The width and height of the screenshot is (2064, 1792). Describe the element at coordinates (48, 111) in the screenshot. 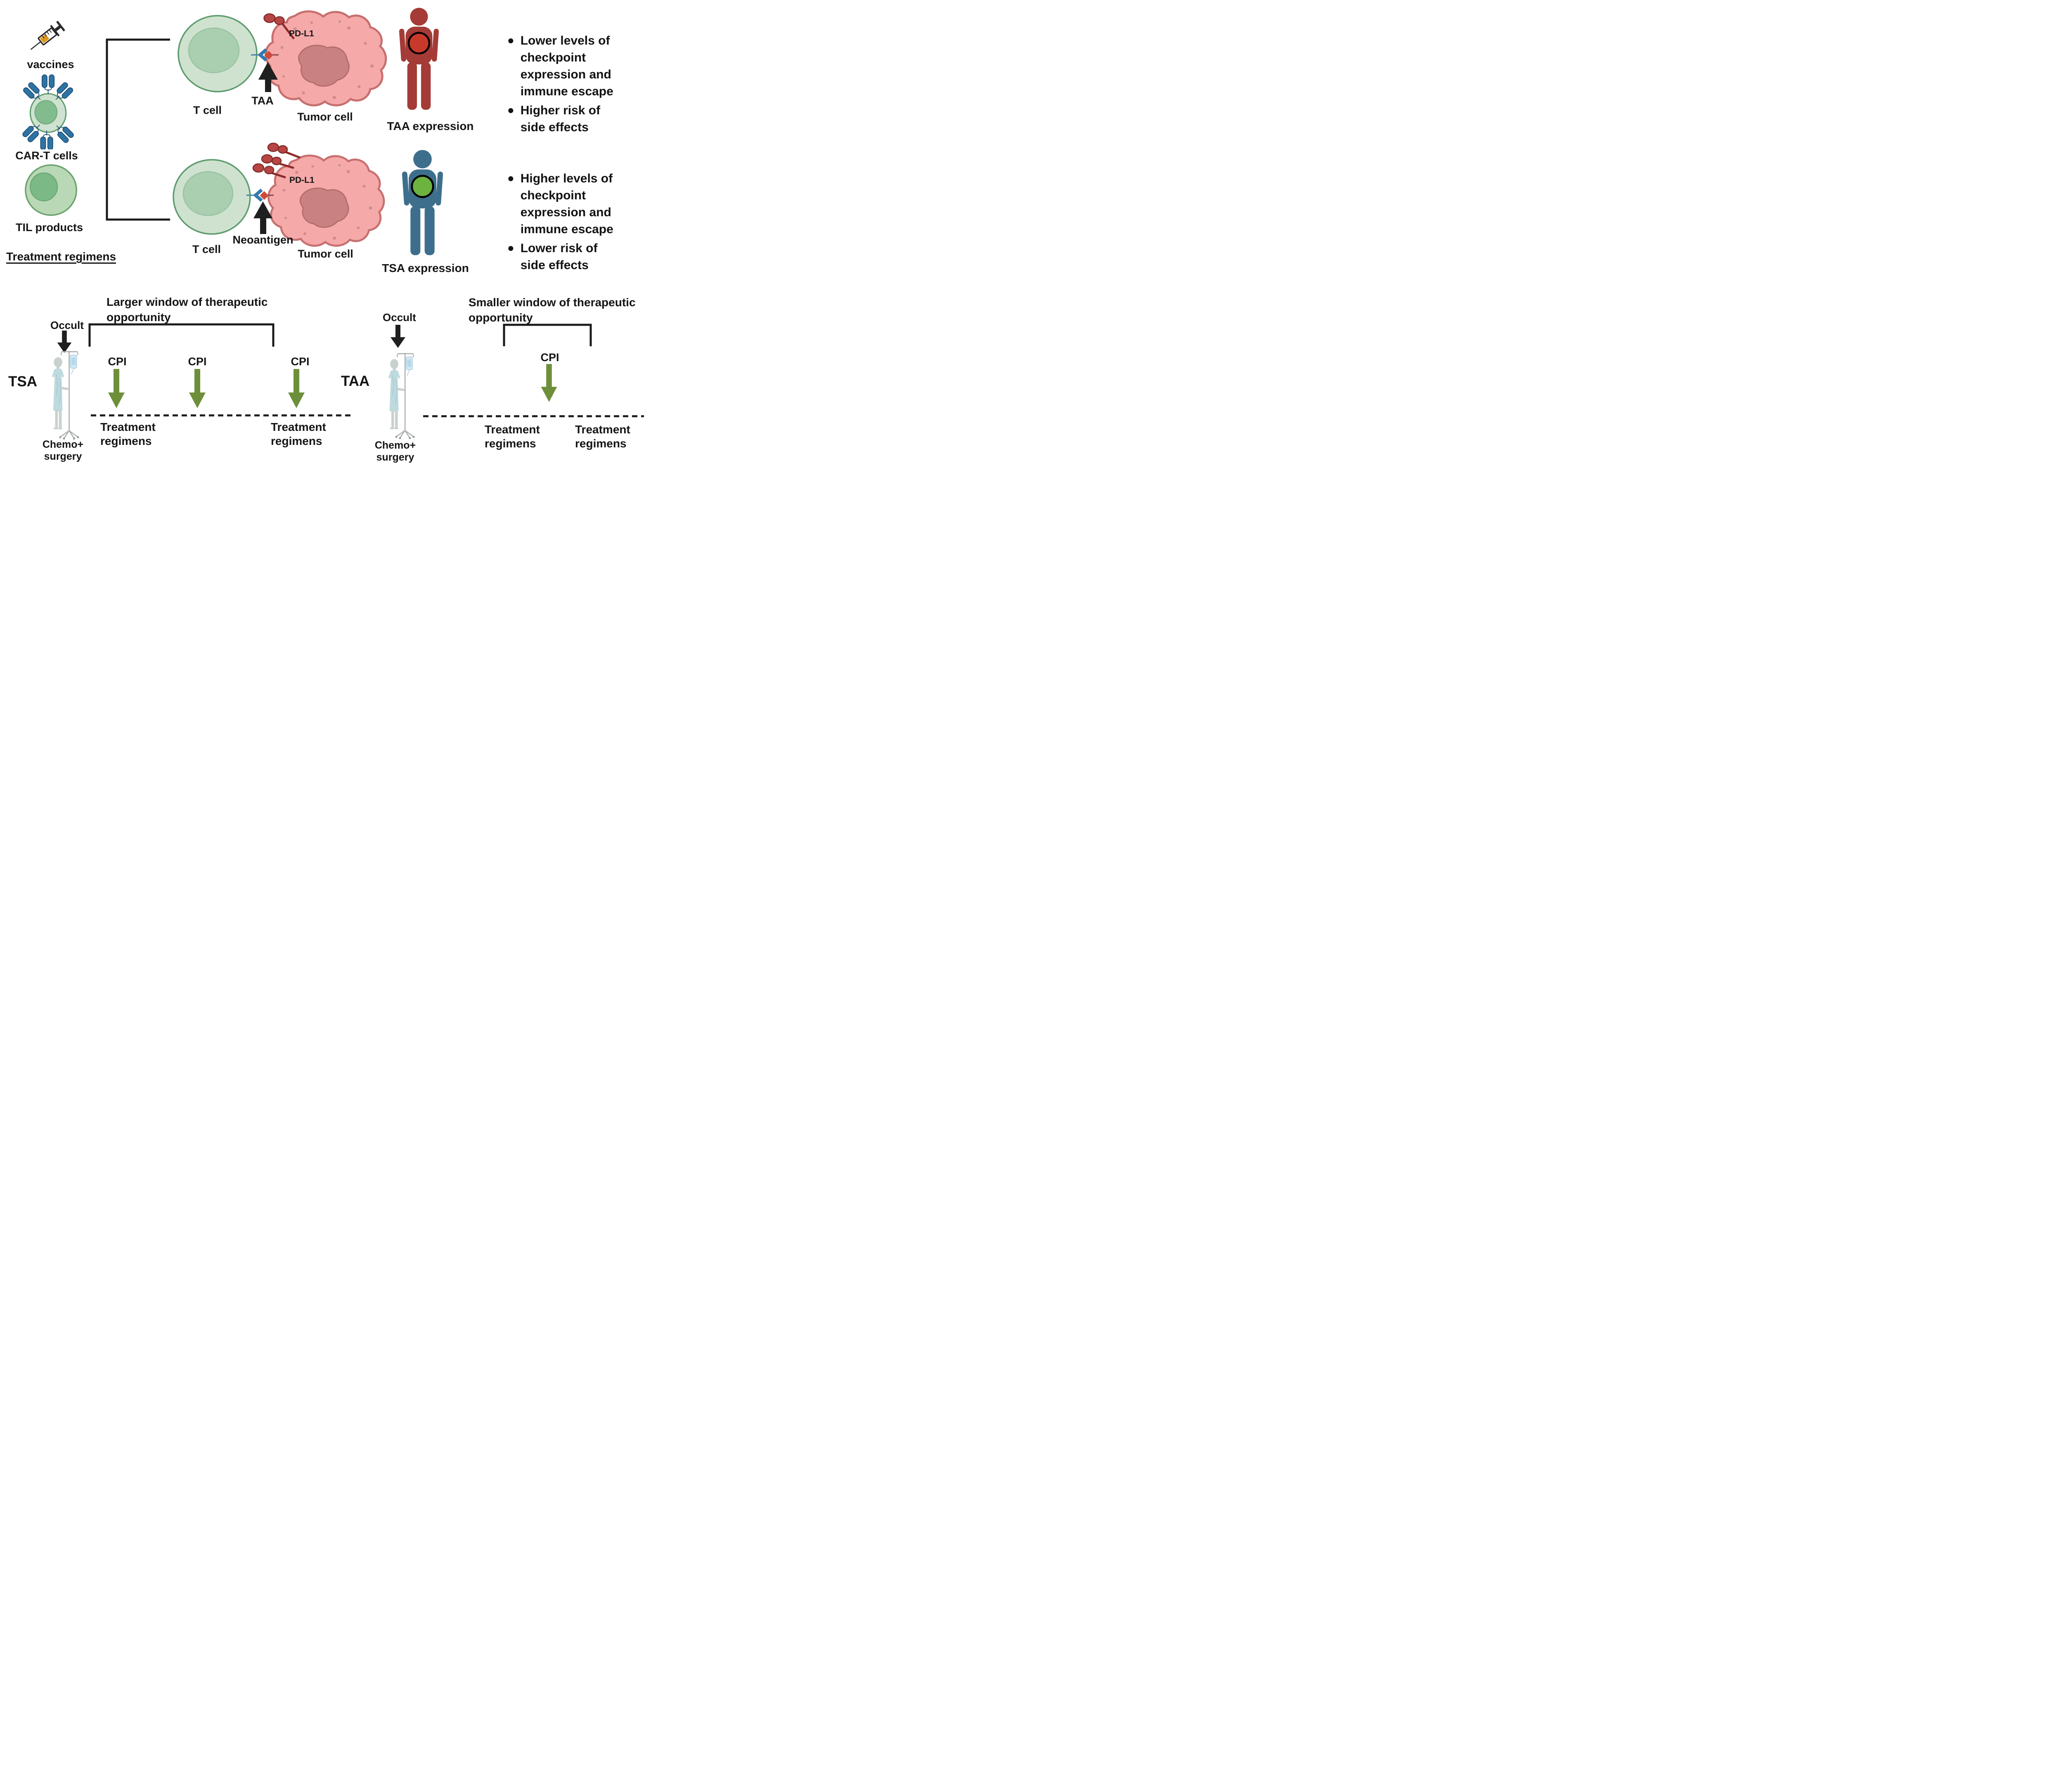

I see `car-t-cell-icon` at that location.